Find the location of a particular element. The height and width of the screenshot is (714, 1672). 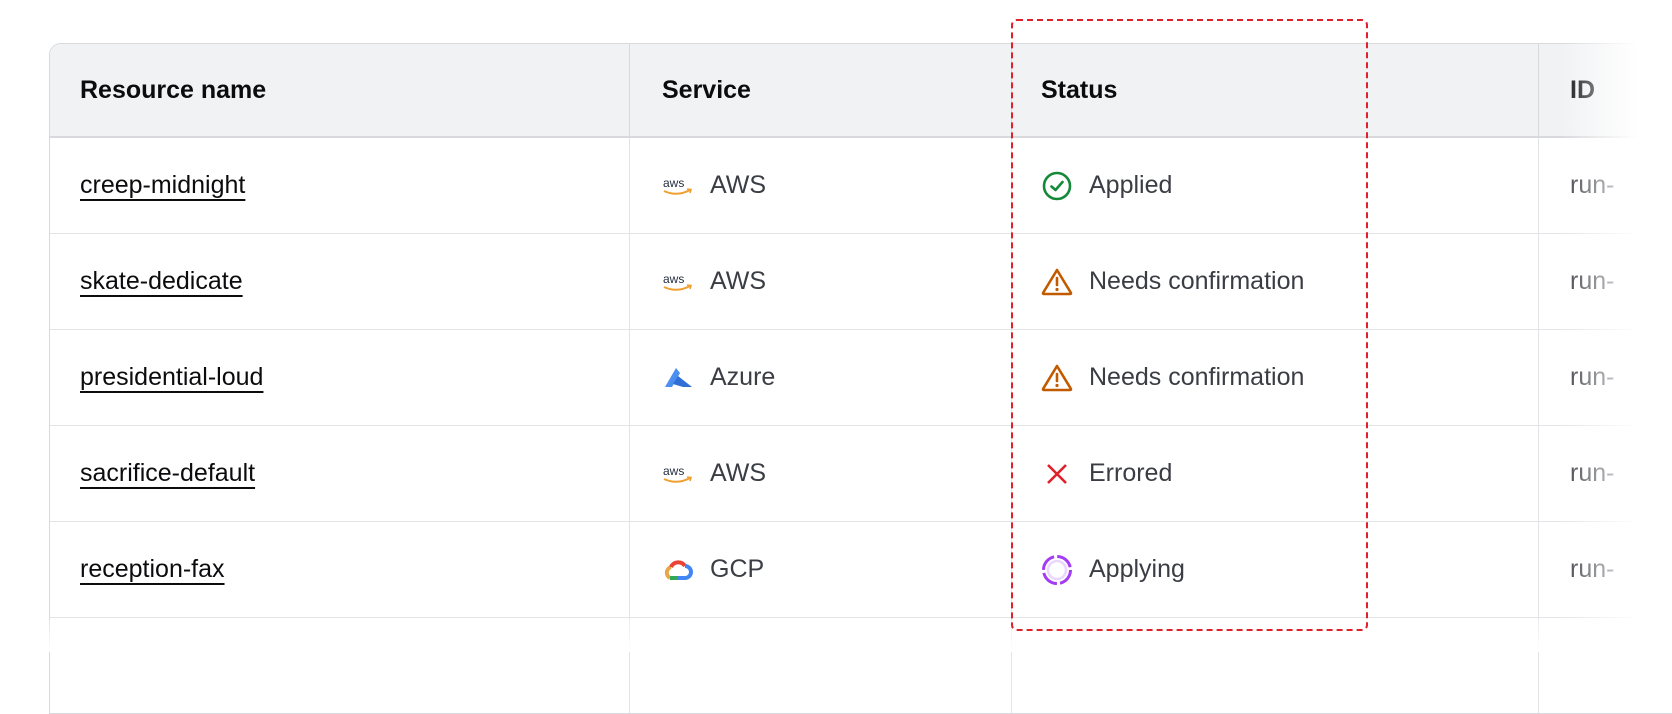

scroll-fade is located at coordinates (1616, 326).